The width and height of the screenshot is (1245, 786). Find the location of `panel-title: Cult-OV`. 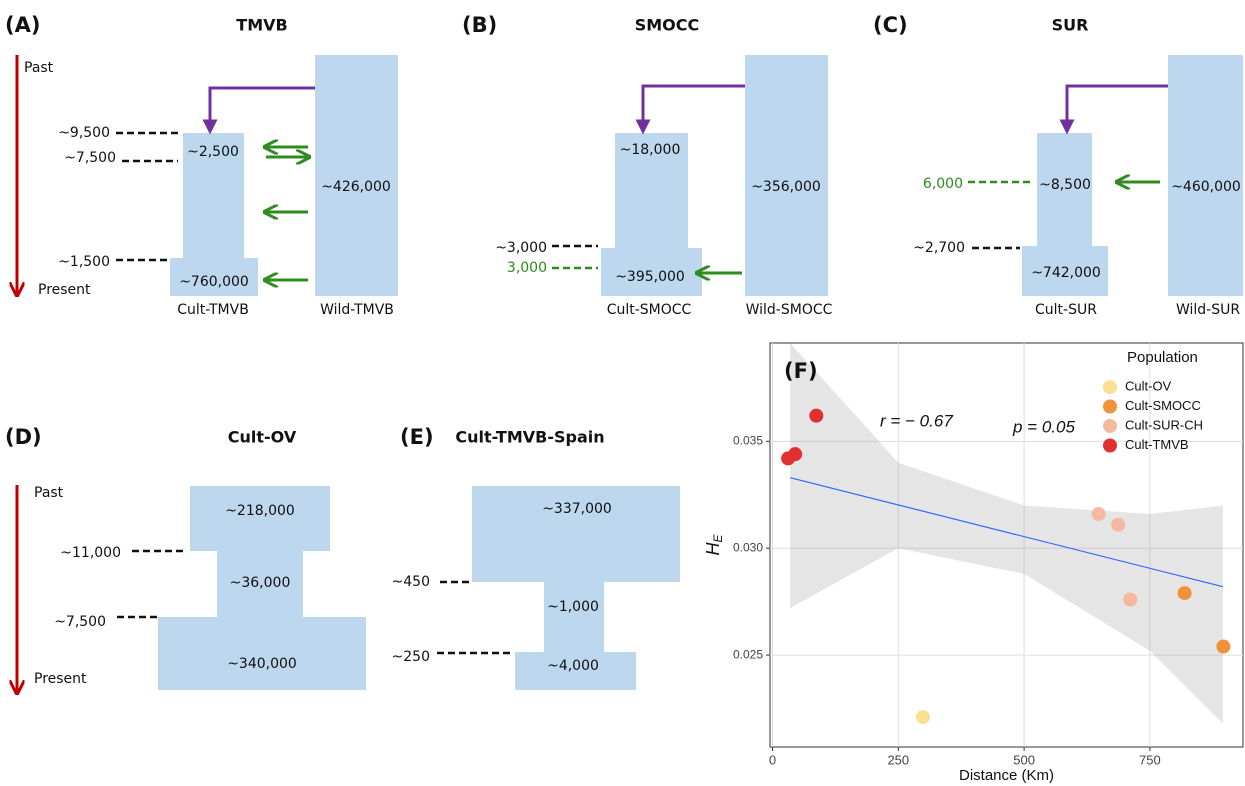

panel-title: Cult-OV is located at coordinates (262, 437).